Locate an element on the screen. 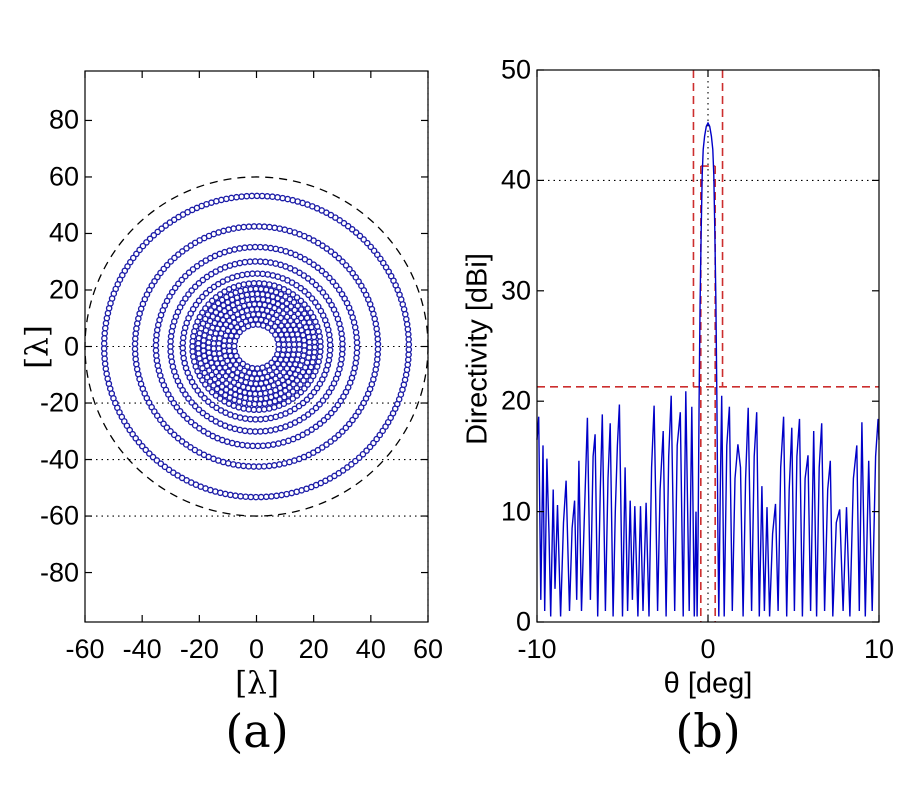 The image size is (900, 800). x-tick-label: 0 is located at coordinates (708, 649).